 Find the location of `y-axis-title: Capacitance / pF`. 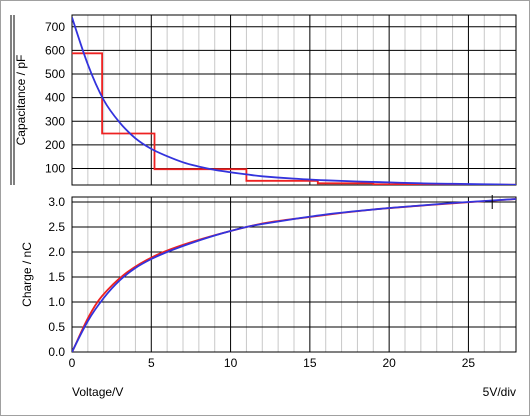

y-axis-title: Capacitance / pF is located at coordinates (21, 100).